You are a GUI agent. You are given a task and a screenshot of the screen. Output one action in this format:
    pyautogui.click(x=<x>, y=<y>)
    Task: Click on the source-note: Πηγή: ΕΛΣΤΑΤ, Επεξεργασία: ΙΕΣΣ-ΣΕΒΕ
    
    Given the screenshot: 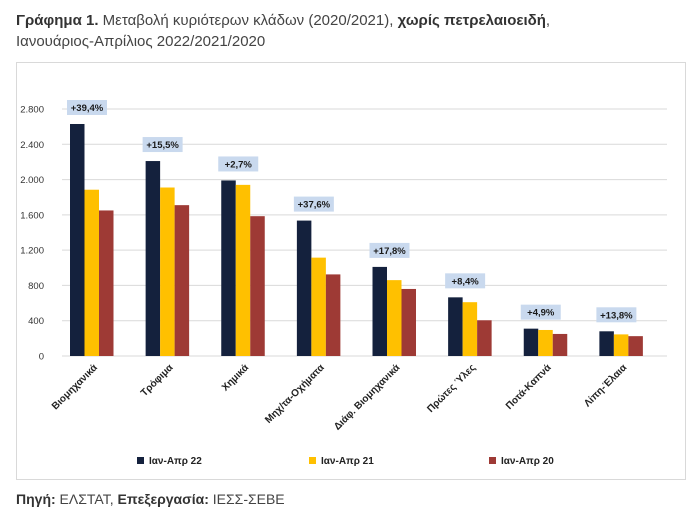 What is the action you would take?
    pyautogui.click(x=150, y=499)
    